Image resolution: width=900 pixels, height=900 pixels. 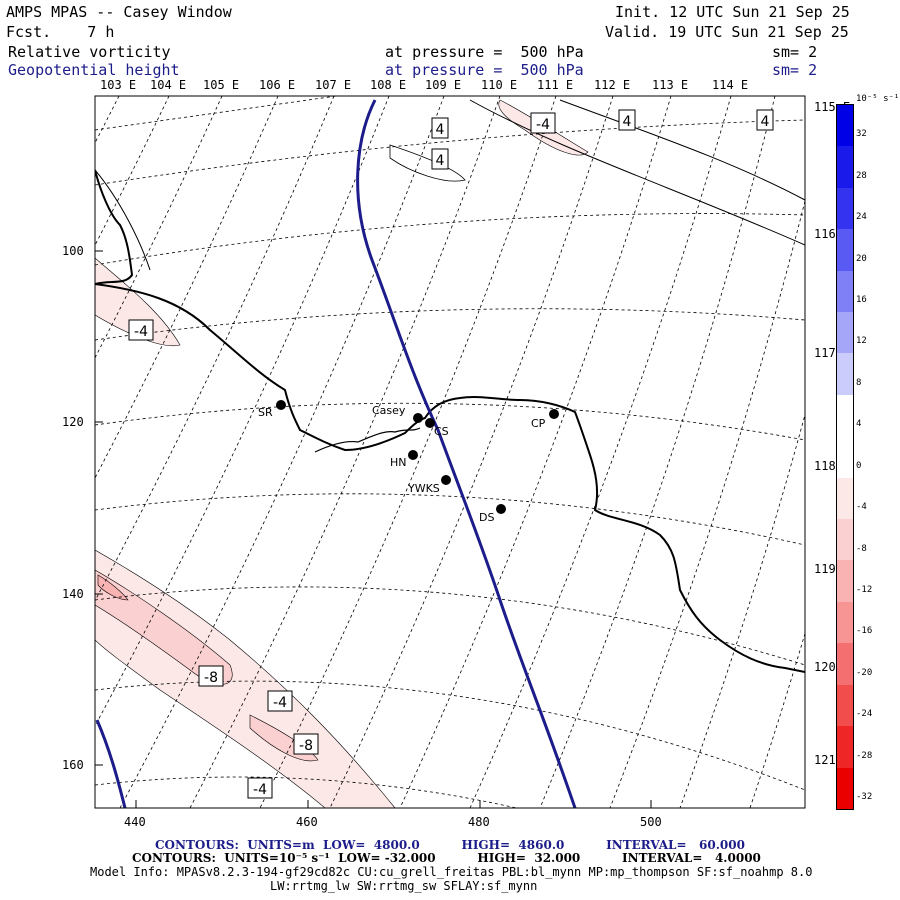 What do you see at coordinates (307, 822) in the screenshot?
I see `x-tick-label: 460` at bounding box center [307, 822].